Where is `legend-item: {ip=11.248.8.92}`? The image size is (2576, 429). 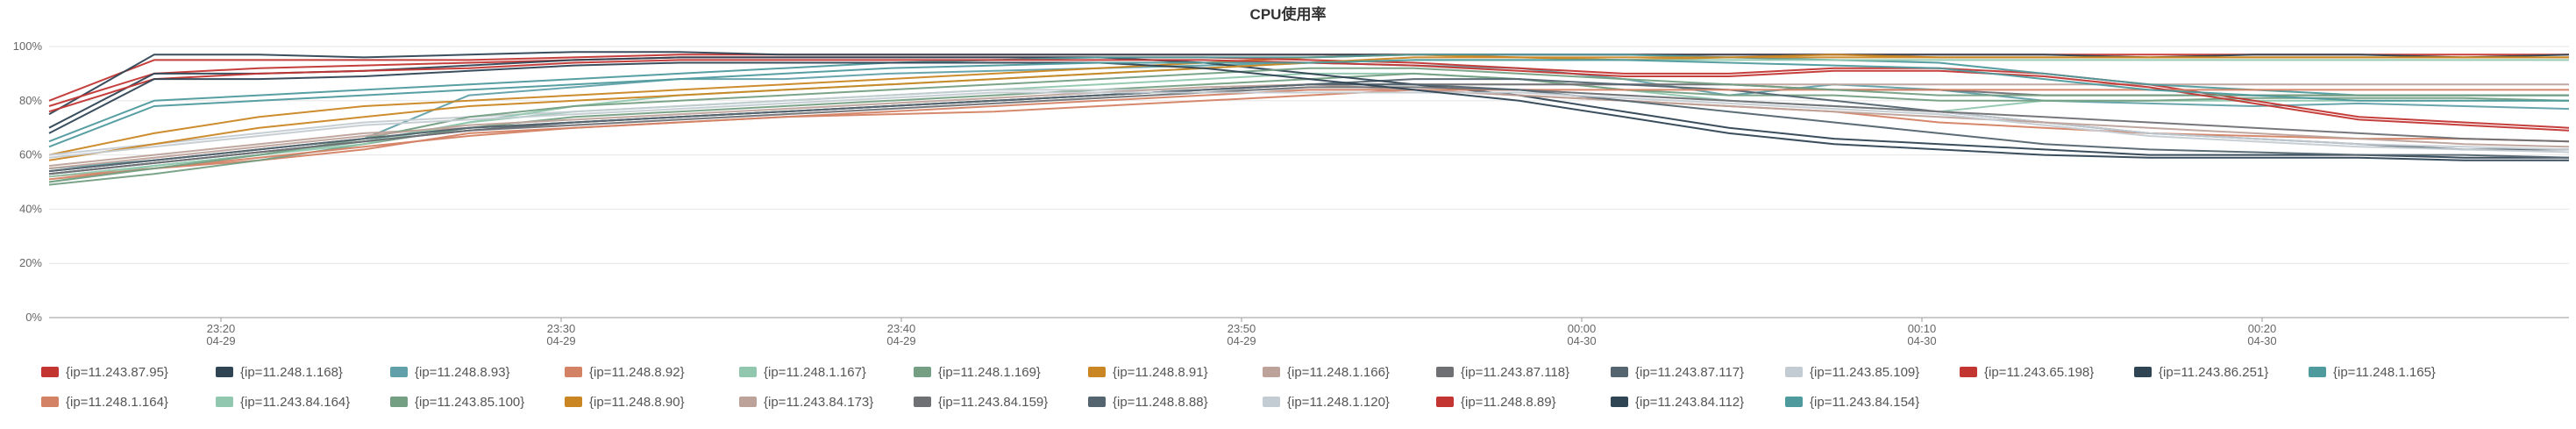 legend-item: {ip=11.248.8.92} is located at coordinates (625, 372).